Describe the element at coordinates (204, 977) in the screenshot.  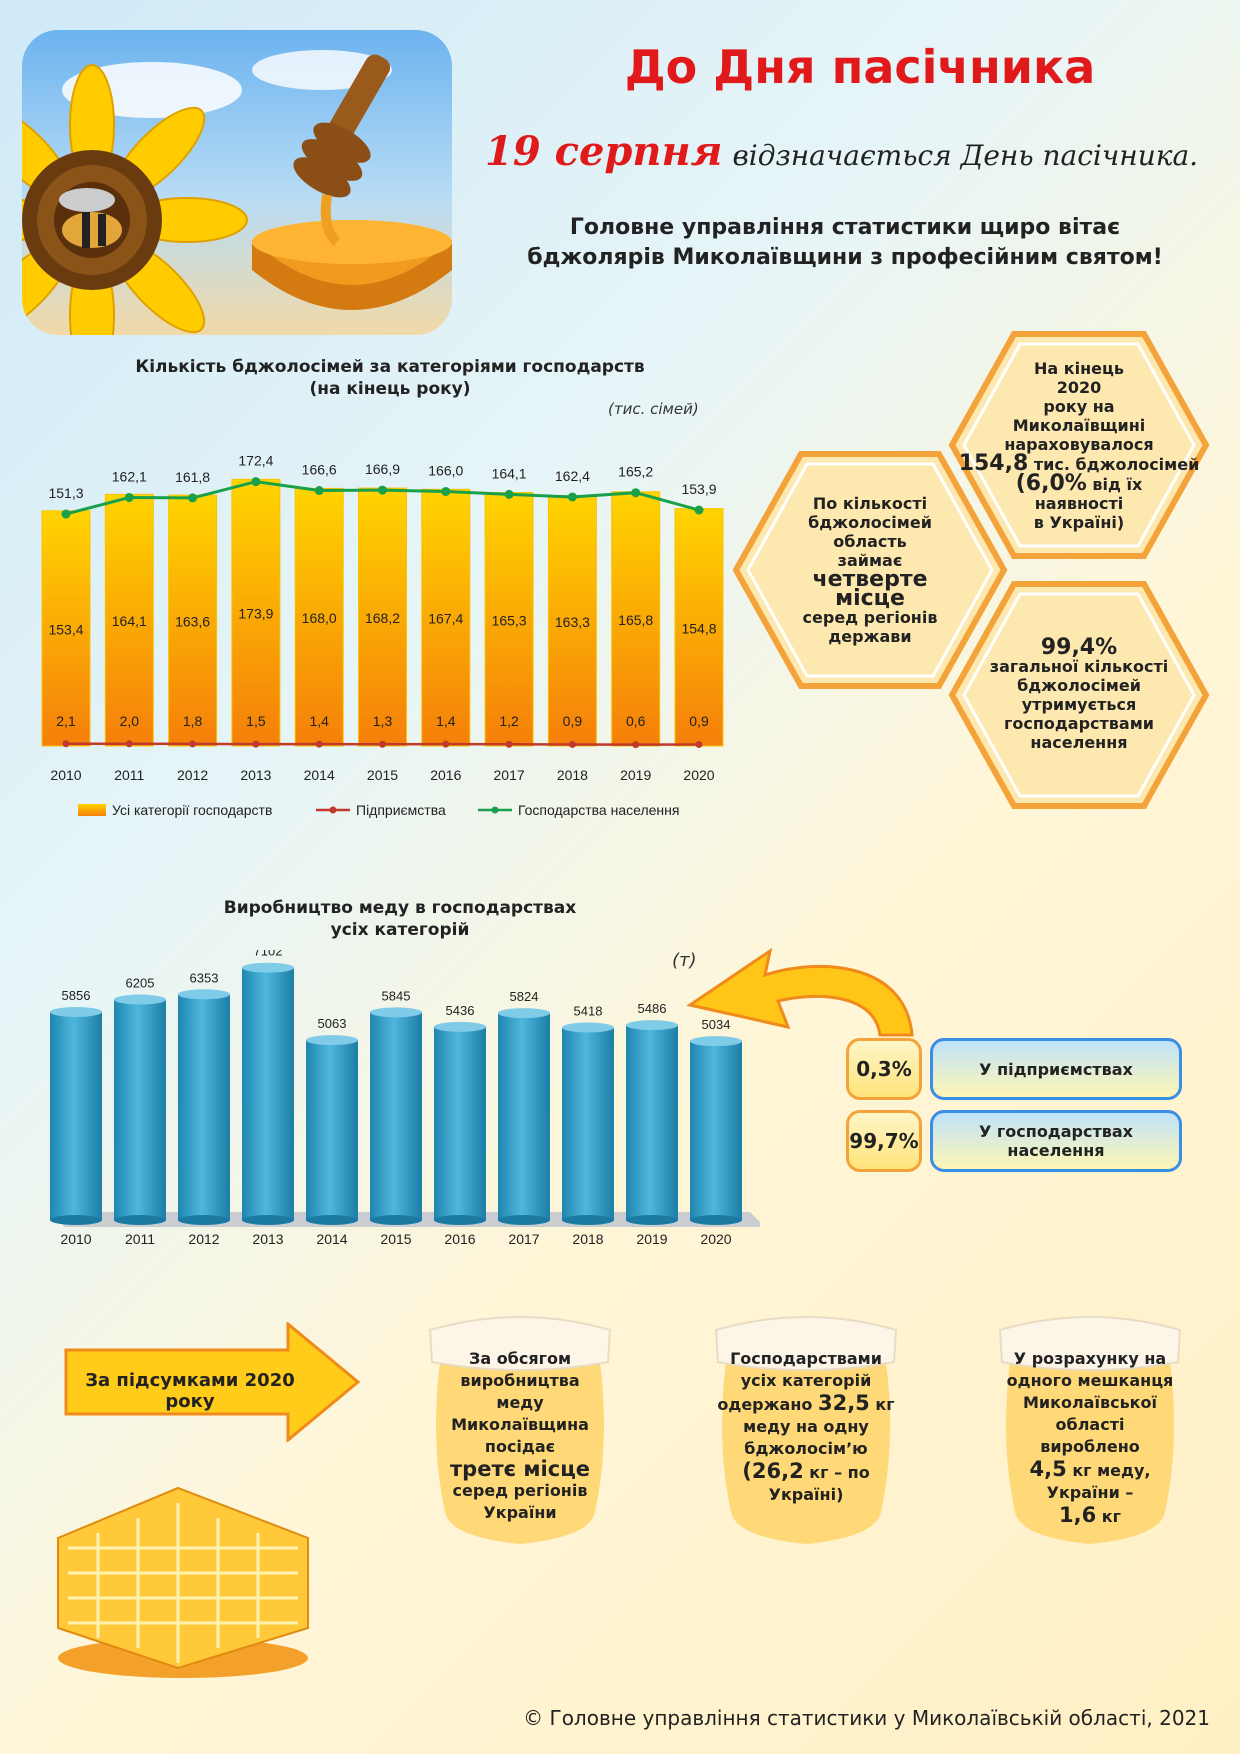
I see `honey-bar-label: 6353` at that location.